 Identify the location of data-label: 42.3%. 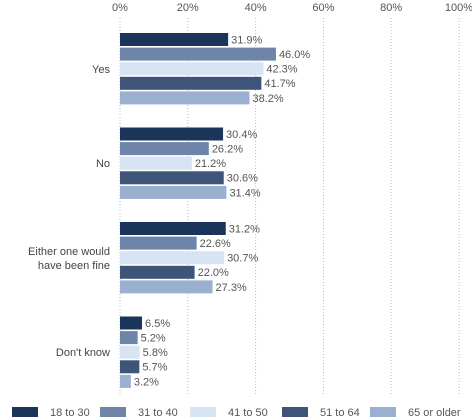
(281, 70).